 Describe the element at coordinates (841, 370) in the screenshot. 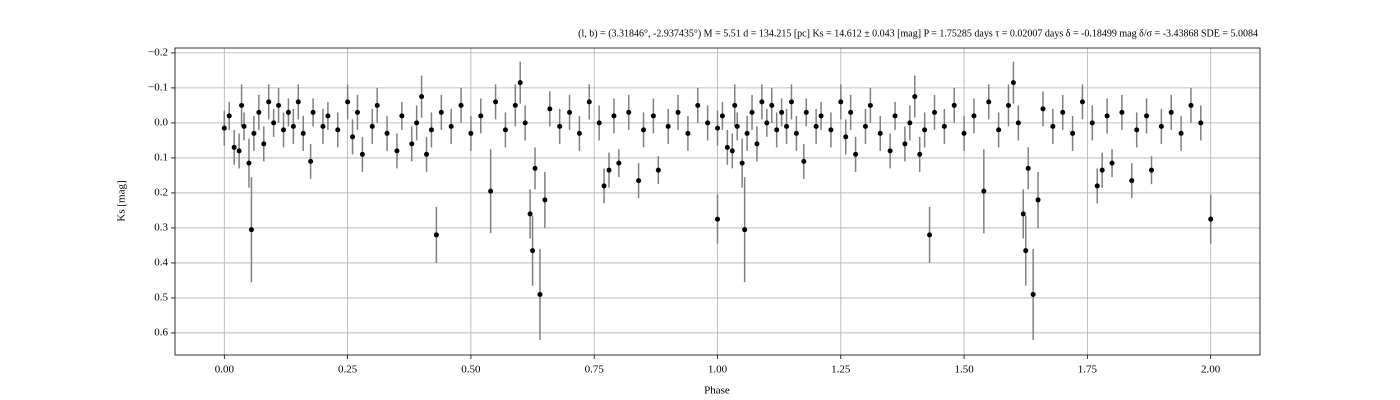

I see `x-tick-label: 1.25` at that location.